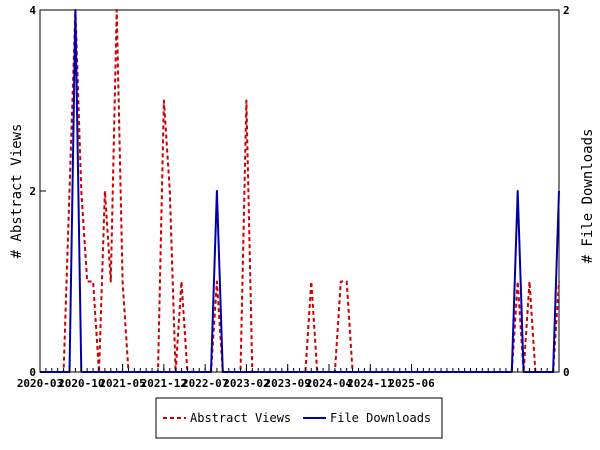  What do you see at coordinates (566, 372) in the screenshot?
I see `y-right-tick-label: 0` at bounding box center [566, 372].